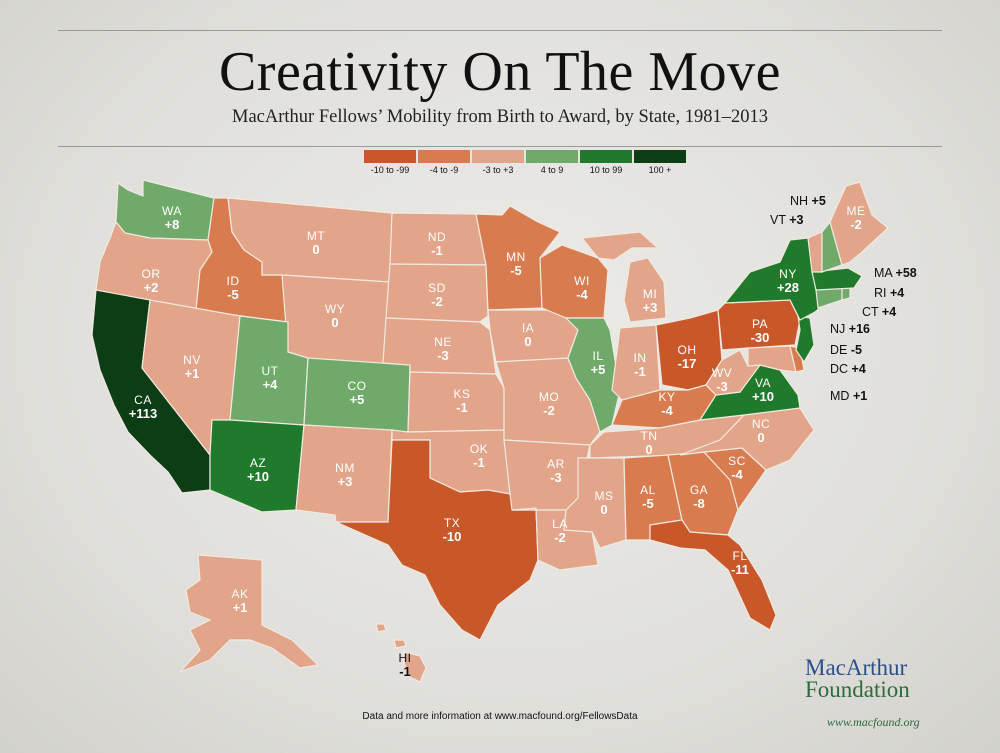 This screenshot has width=1000, height=753. What do you see at coordinates (837, 279) in the screenshot?
I see `state-MA` at bounding box center [837, 279].